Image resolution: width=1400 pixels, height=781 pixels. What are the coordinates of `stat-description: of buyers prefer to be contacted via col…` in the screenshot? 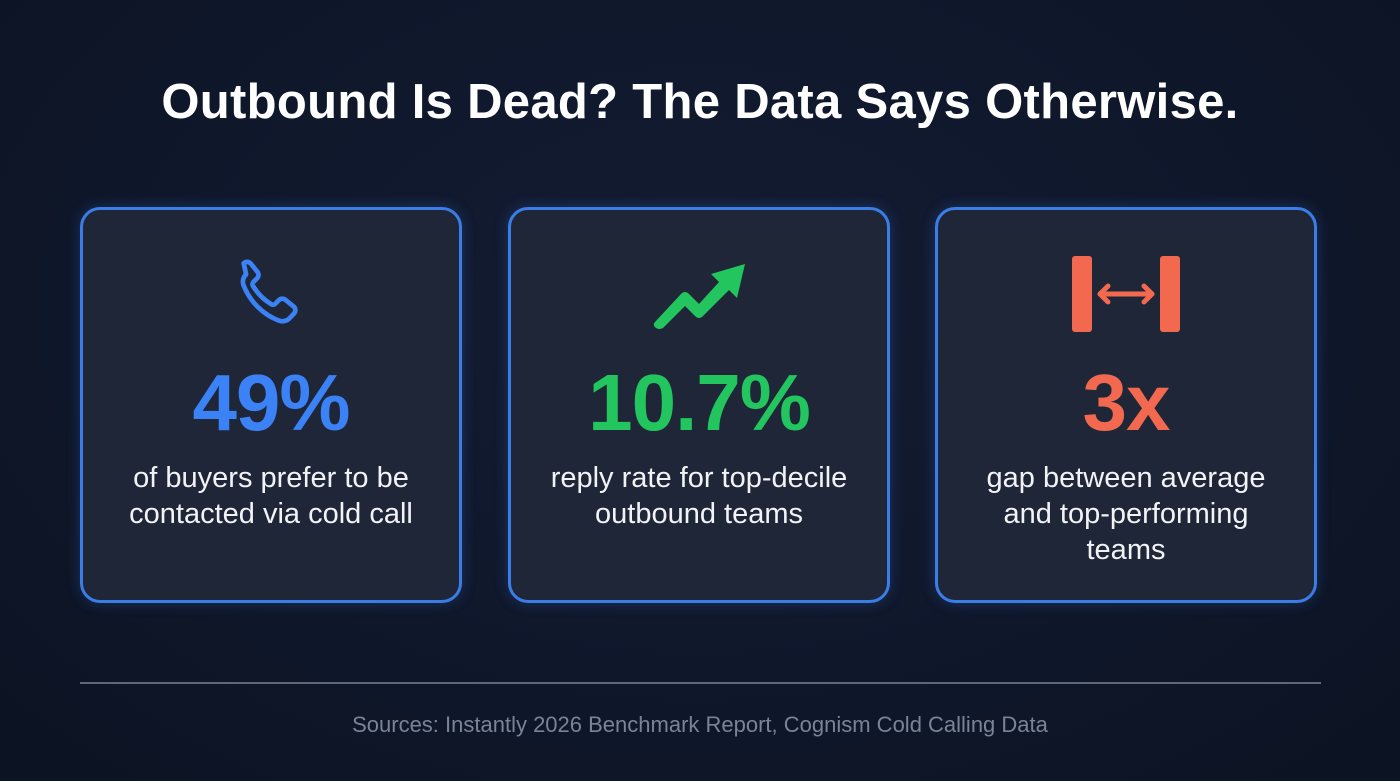 It's located at (271, 496).